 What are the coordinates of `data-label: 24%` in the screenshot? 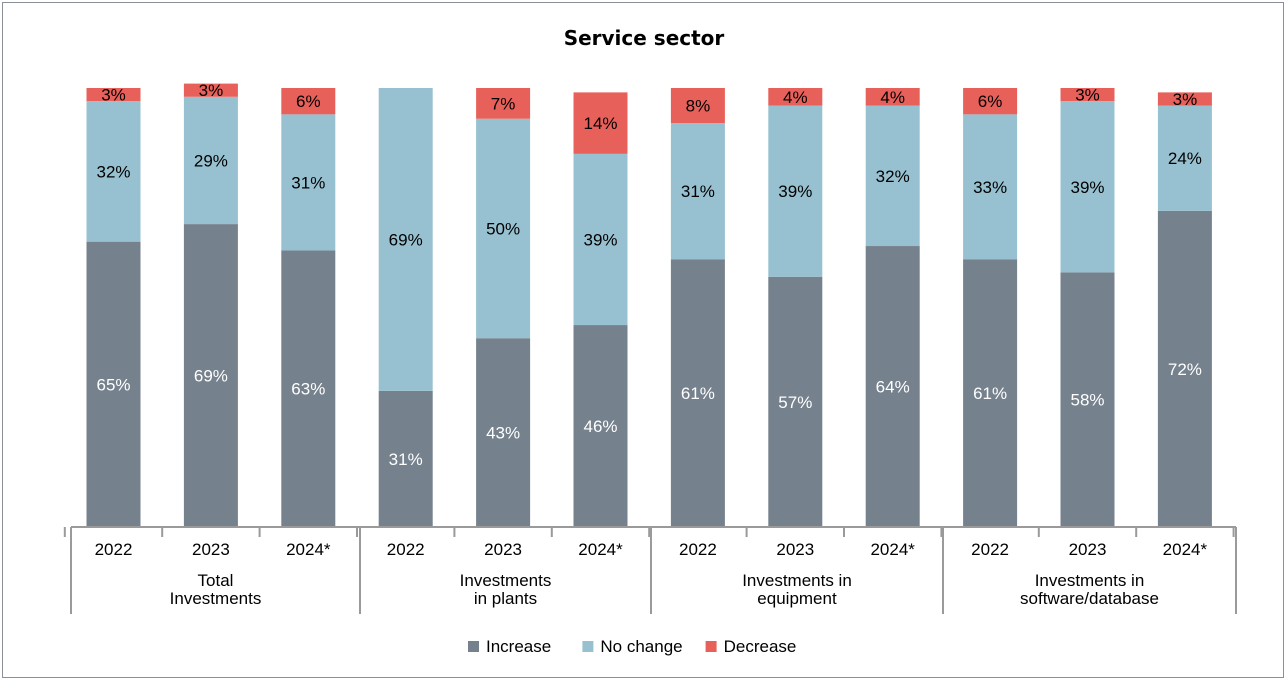 It's located at (1185, 158).